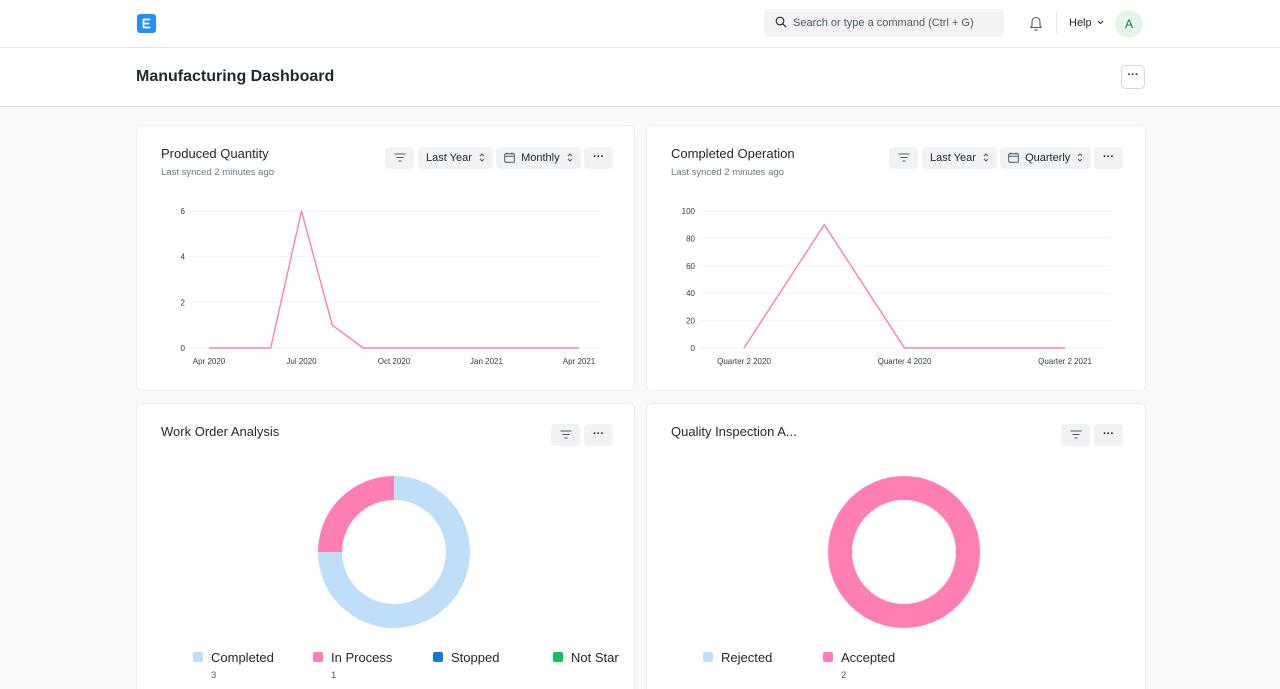 The height and width of the screenshot is (689, 1280). I want to click on help-label: Help, so click(1080, 23).